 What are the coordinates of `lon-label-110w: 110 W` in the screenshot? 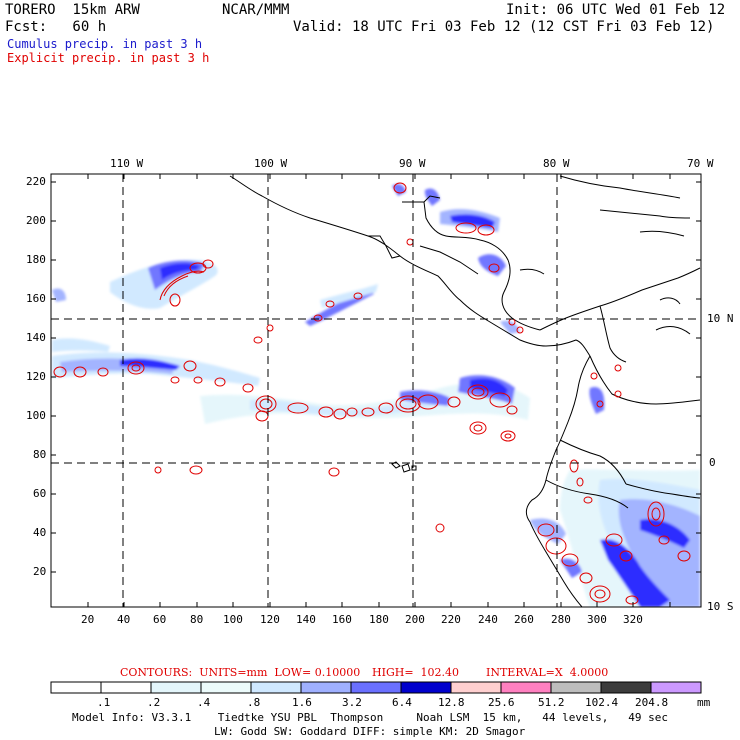 It's located at (127, 163).